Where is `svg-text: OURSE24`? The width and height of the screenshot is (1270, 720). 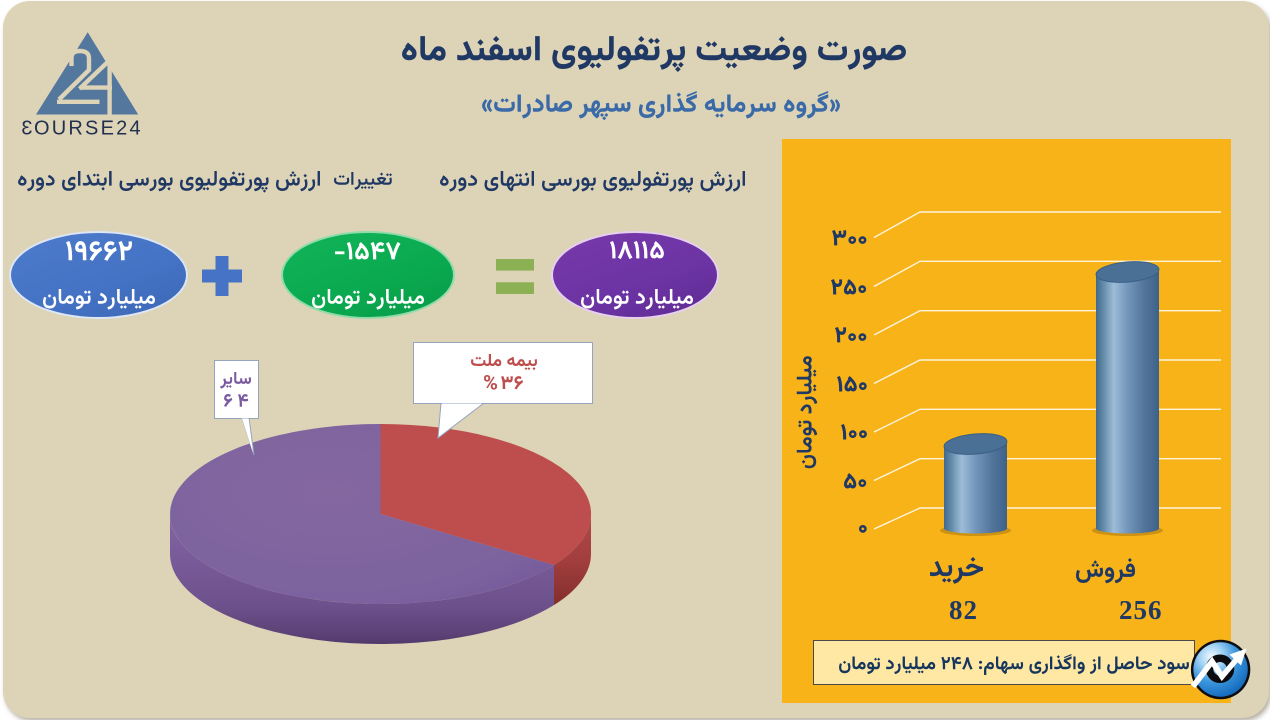
svg-text: OURSE24 is located at coordinates (88, 129).